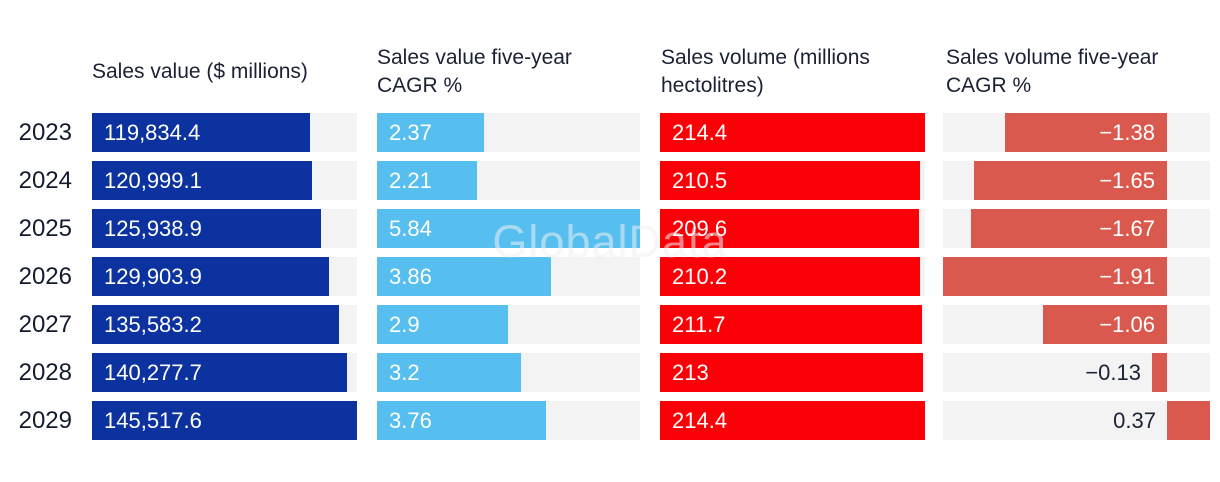  I want to click on sales-value-cagr-value-label: 5.84, so click(410, 228).